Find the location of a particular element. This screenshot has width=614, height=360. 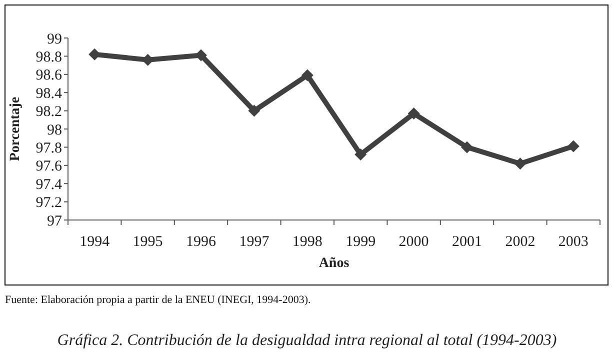

y-tick-label: 97.8 is located at coordinates (49, 148).